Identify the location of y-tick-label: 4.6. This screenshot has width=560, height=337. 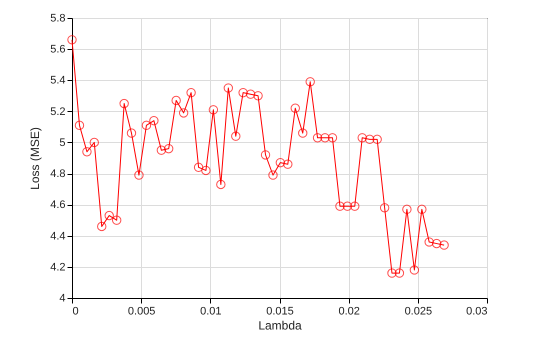
(58, 205).